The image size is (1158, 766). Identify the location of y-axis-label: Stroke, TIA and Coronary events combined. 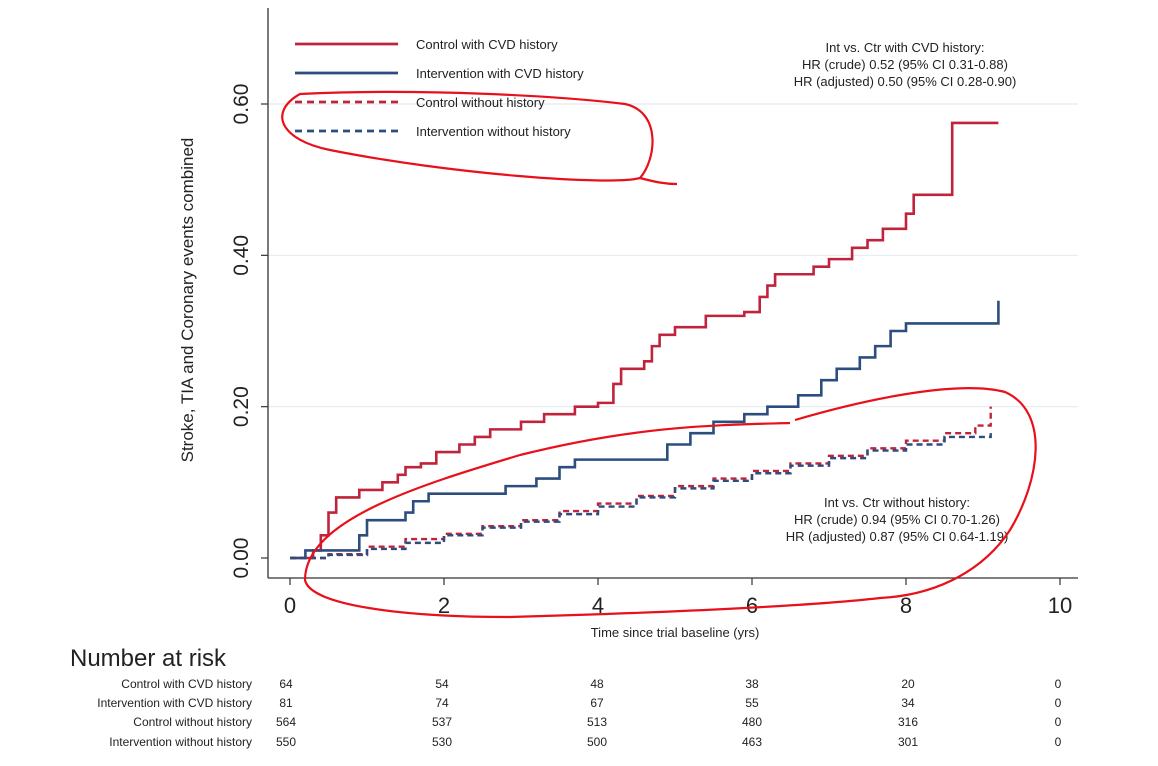
(187, 300).